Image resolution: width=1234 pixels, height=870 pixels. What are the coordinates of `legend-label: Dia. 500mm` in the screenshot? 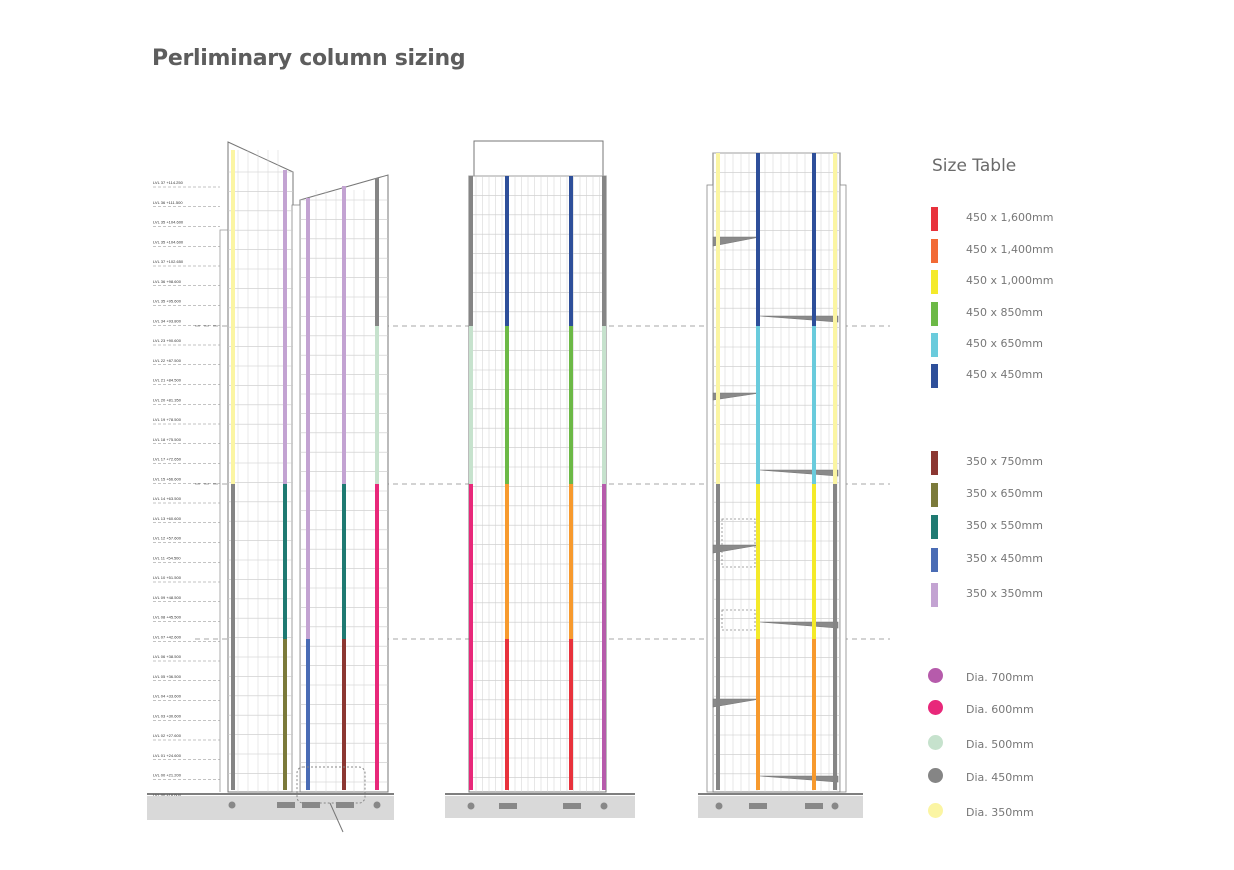 It's located at (1000, 744).